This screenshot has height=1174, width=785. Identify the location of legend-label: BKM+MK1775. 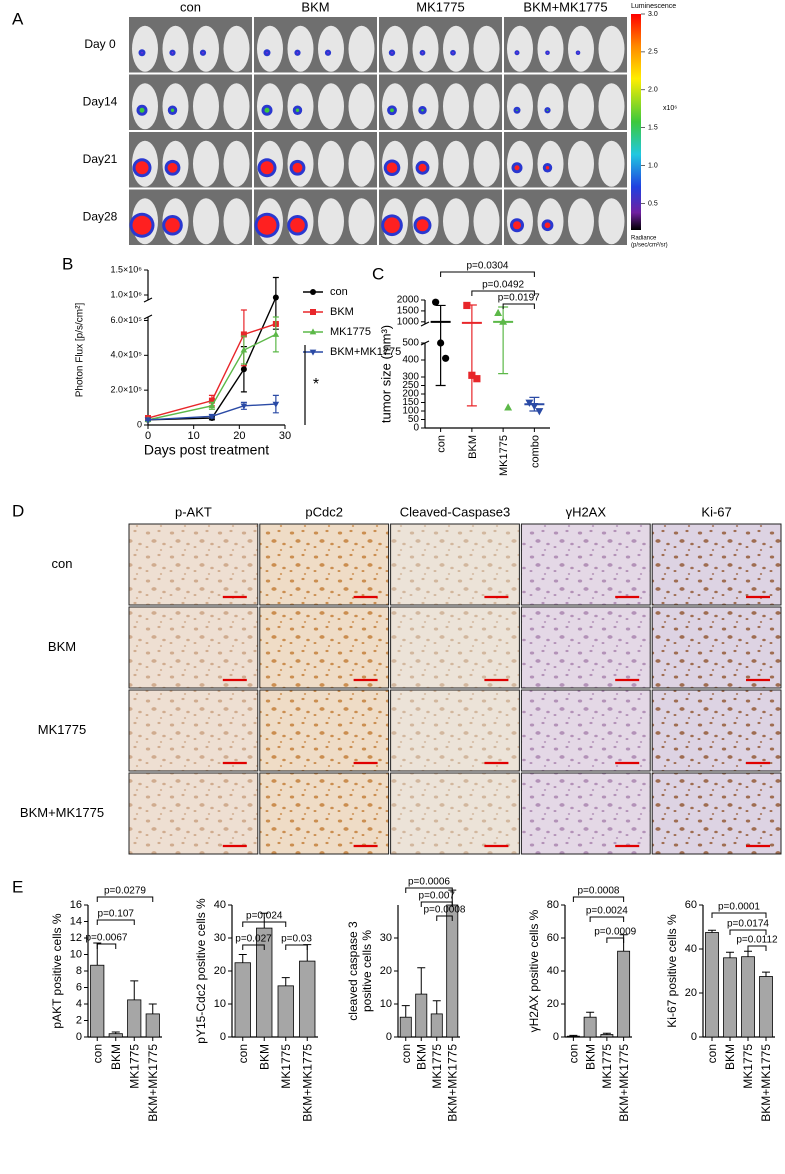
(365, 352).